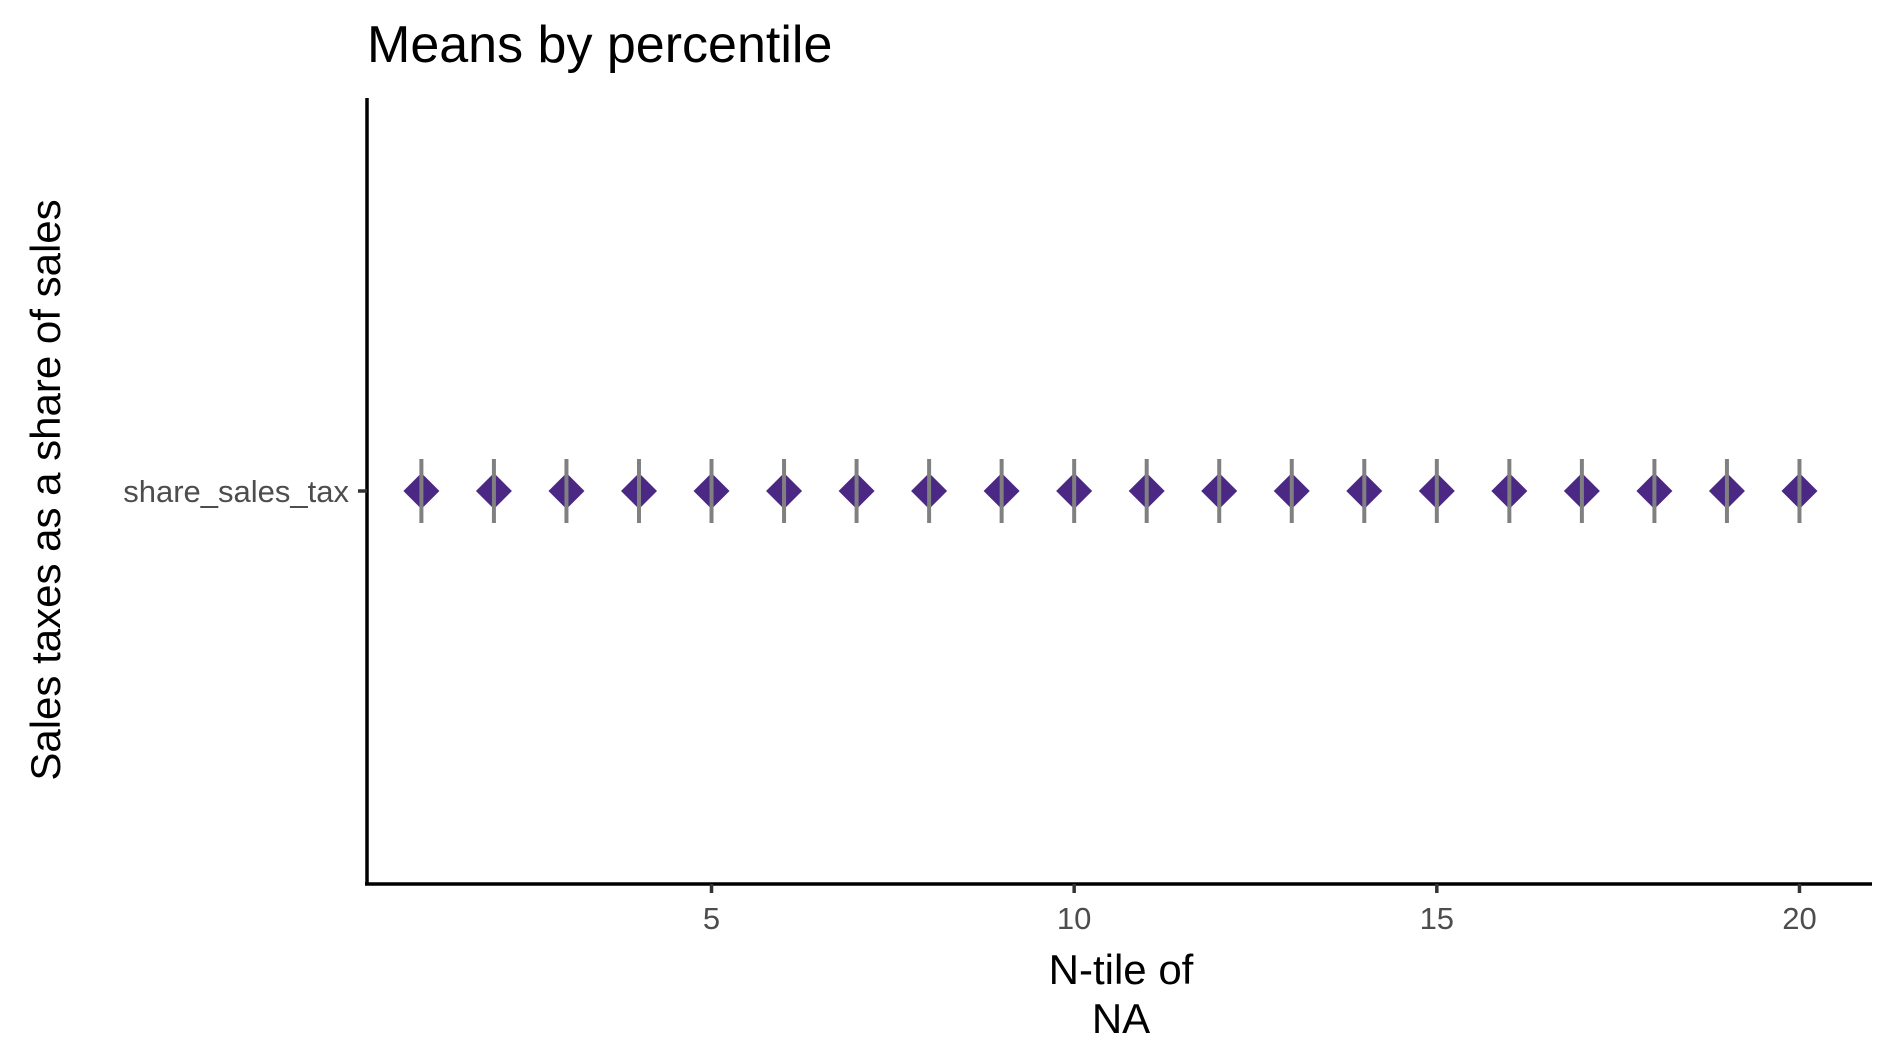 The height and width of the screenshot is (1062, 1889). I want to click on x-axis-title-line-1: N-tile of, so click(1121, 969).